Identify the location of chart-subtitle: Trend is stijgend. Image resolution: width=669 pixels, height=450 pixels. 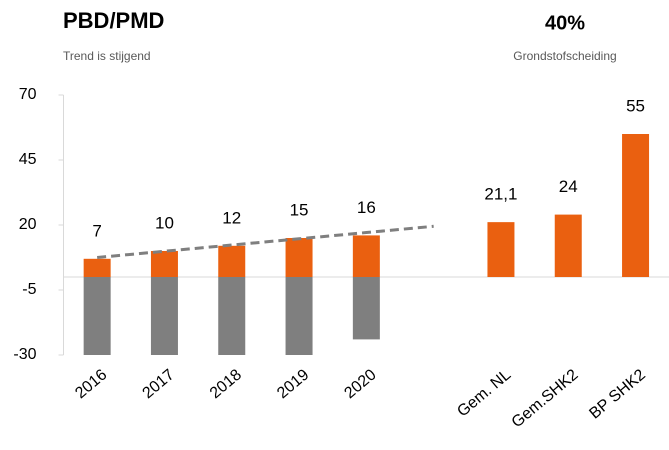
(107, 56).